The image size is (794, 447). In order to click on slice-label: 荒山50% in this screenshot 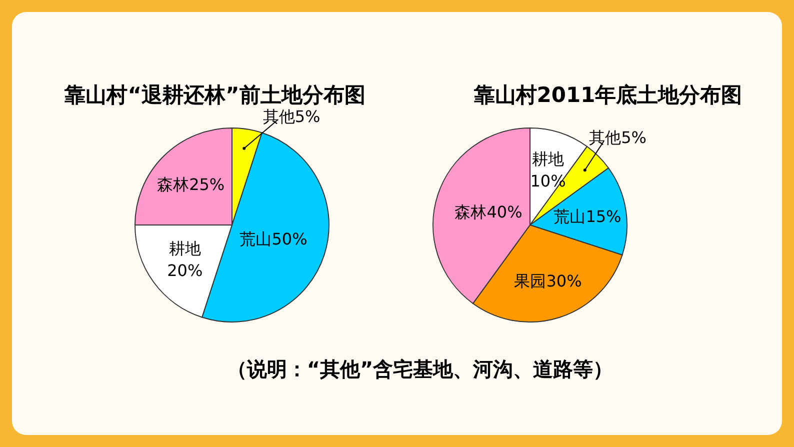, I will do `click(274, 238)`.